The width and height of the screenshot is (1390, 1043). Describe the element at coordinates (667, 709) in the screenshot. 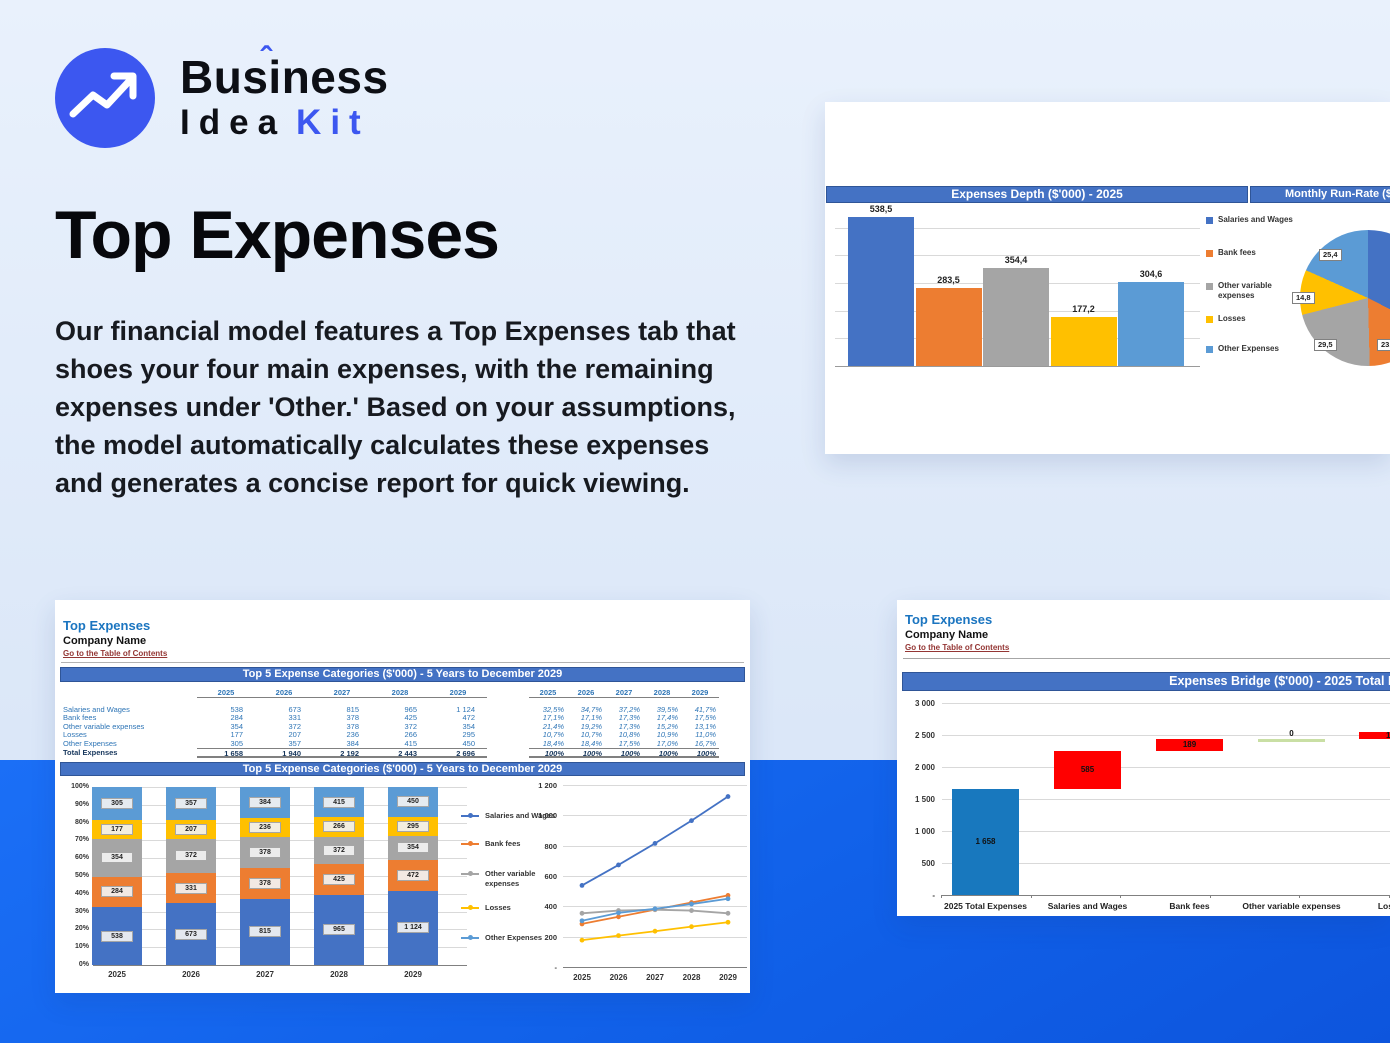

I see `cell: 39,5%` at that location.